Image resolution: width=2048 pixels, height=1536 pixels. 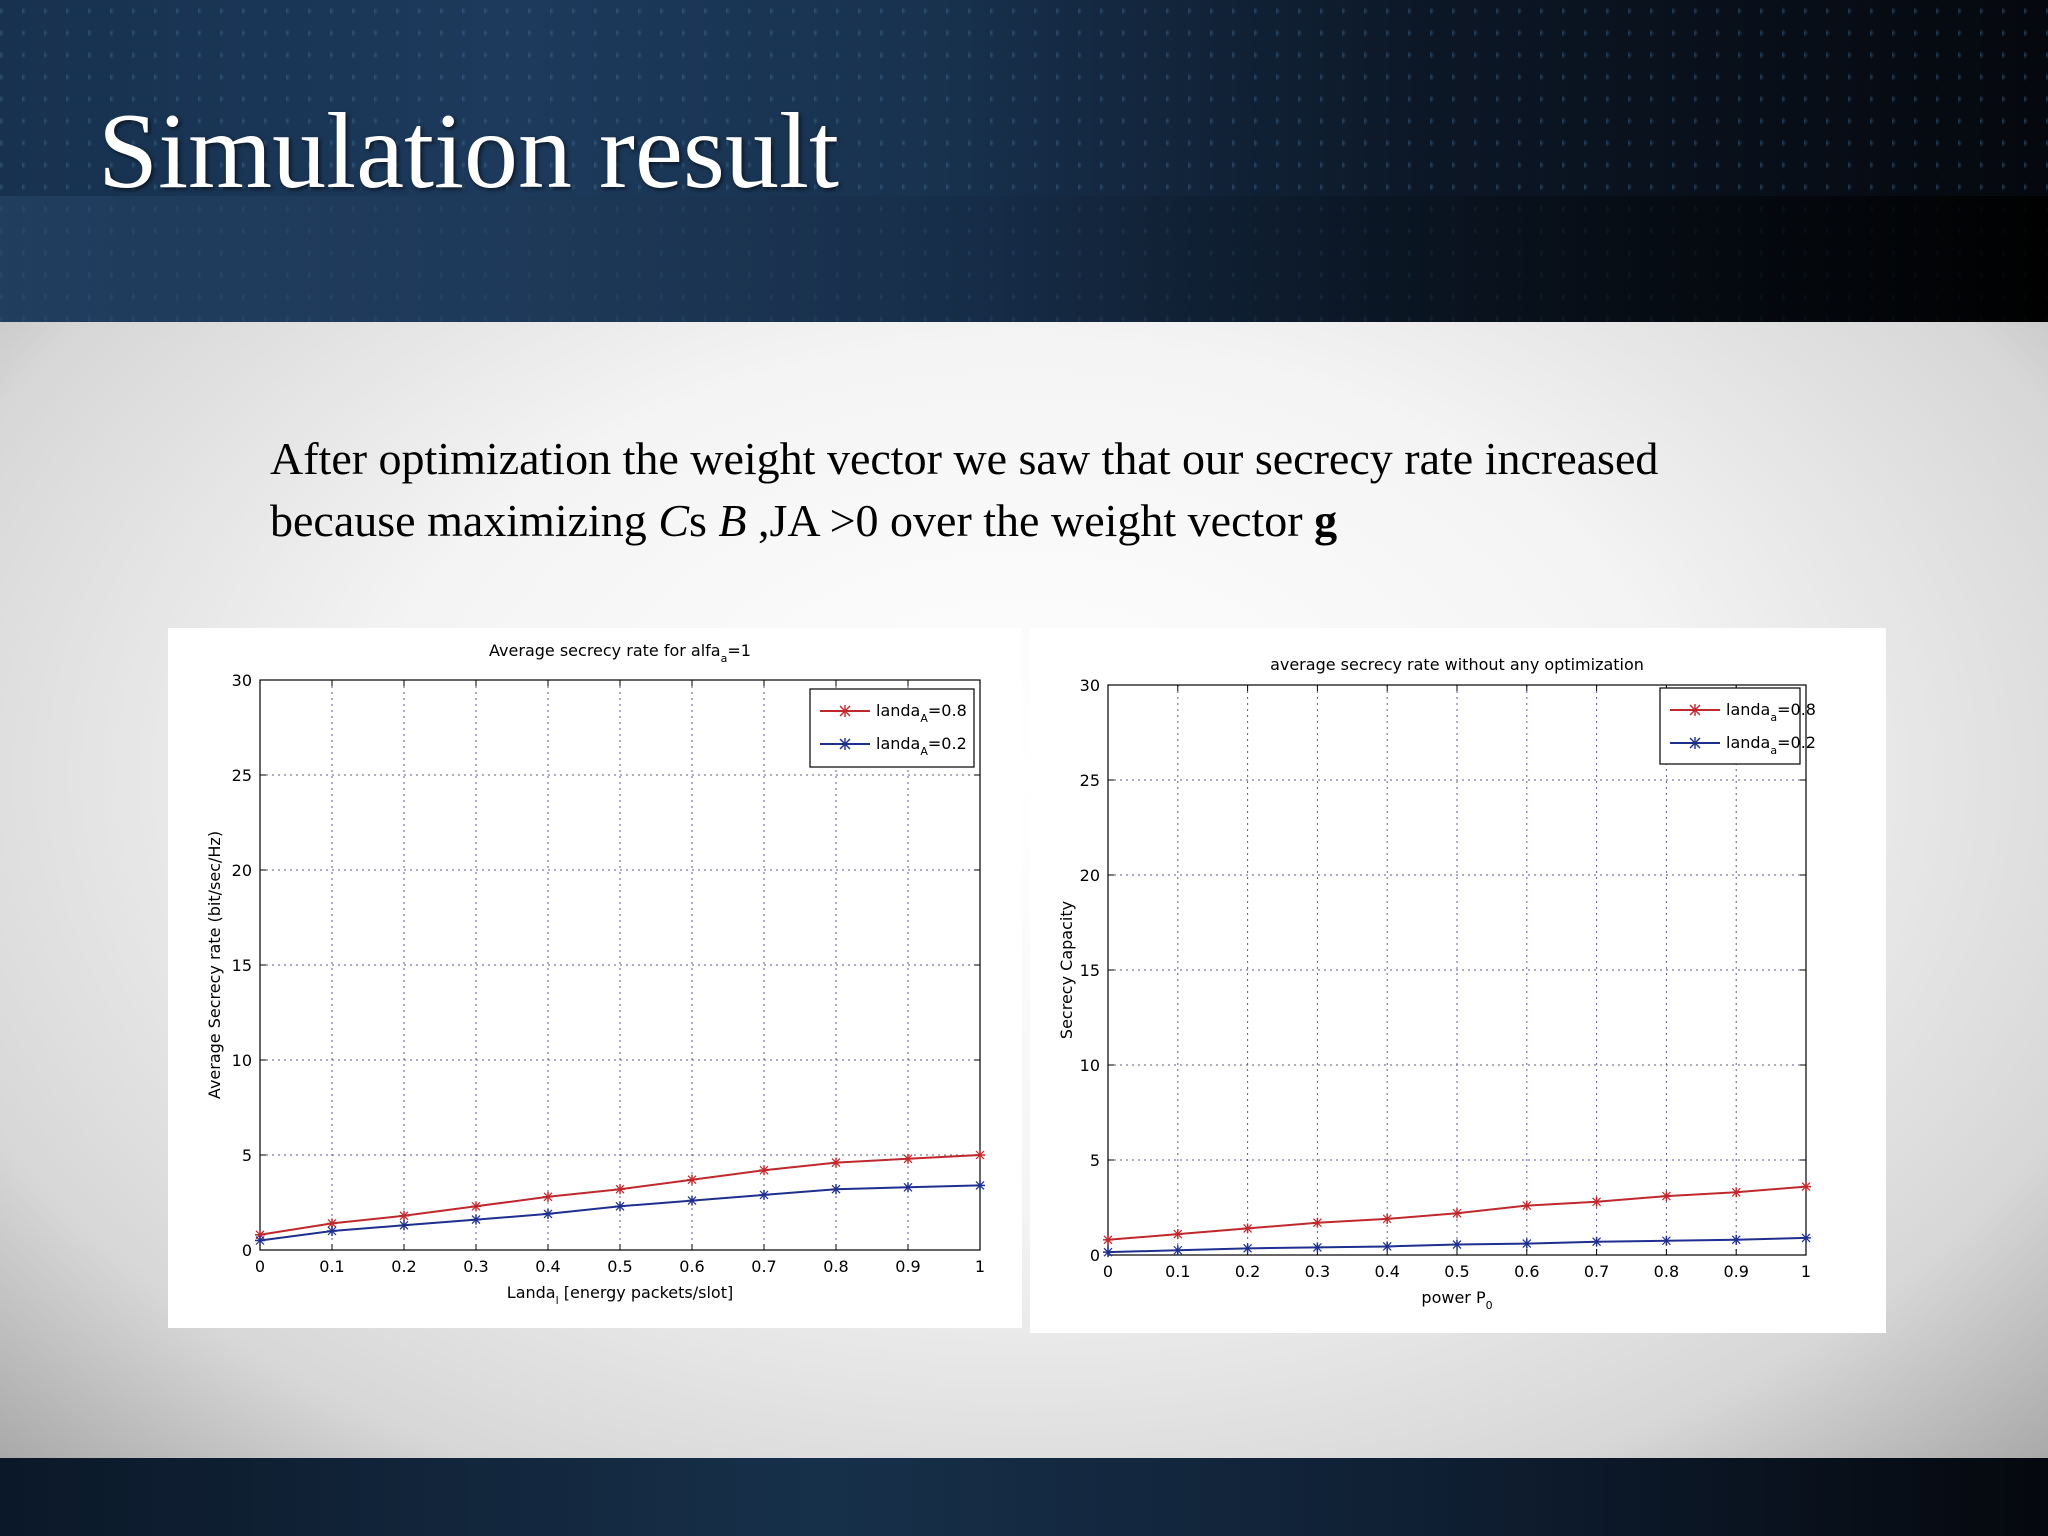 I want to click on chart-right-xtick-label: 0.8, so click(x=1666, y=1271).